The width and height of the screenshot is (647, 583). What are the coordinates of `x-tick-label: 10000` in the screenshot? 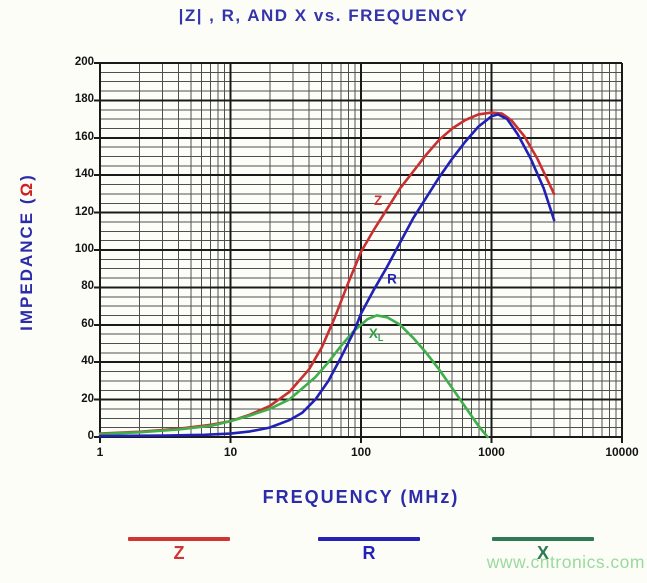 It's located at (622, 452).